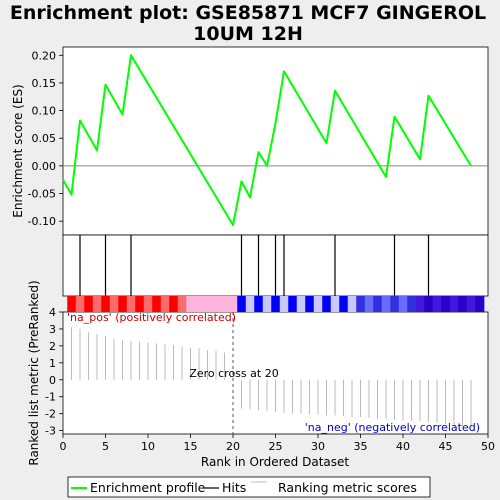 The image size is (500, 500). What do you see at coordinates (347, 487) in the screenshot?
I see `legend-metric-label: Ranking metric scores` at bounding box center [347, 487].